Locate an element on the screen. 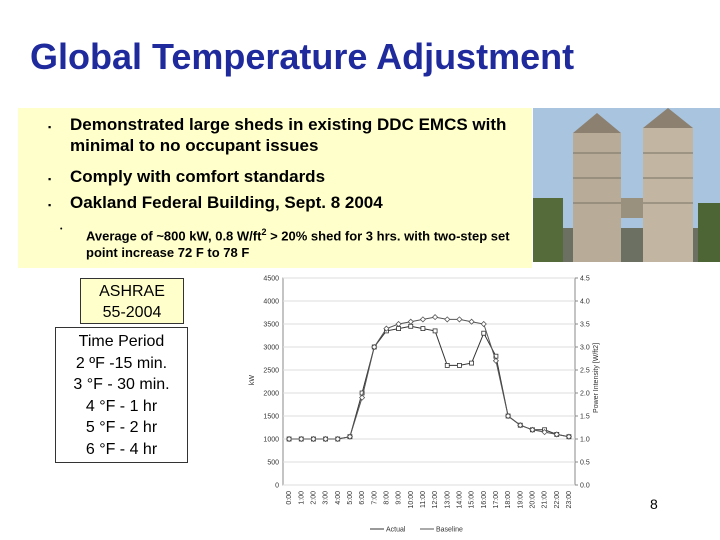  y2-tick-label: 3.0 is located at coordinates (585, 348).